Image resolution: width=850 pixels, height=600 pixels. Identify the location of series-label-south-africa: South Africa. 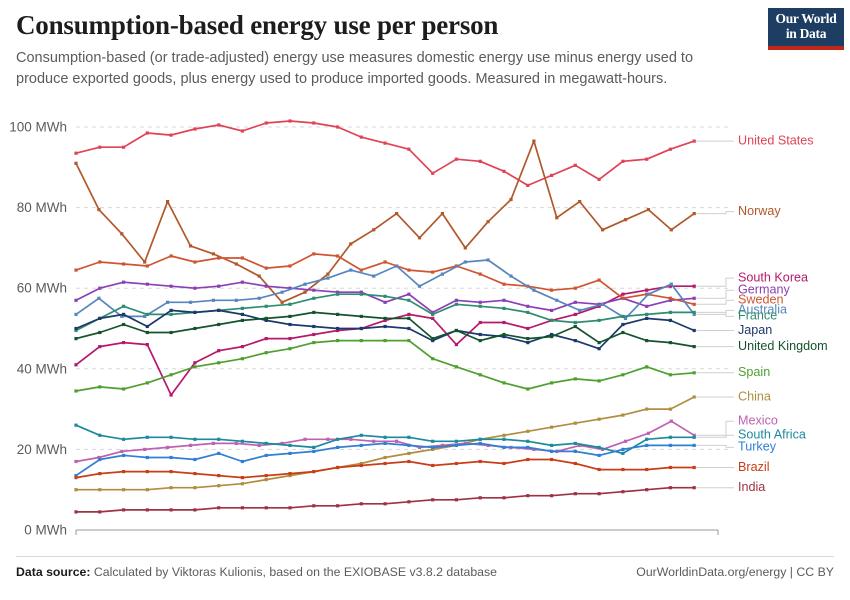
(772, 435).